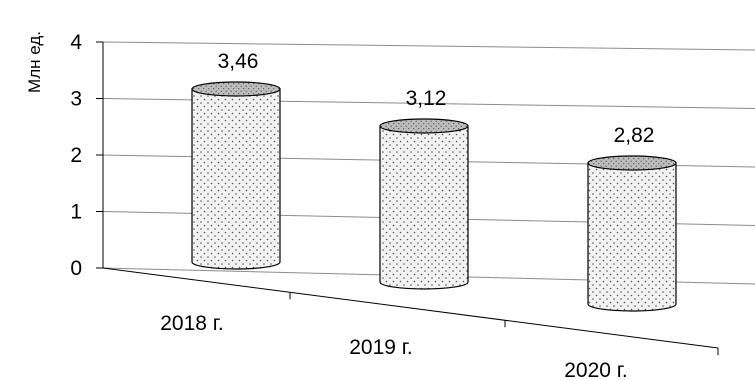 This screenshot has height=380, width=755. What do you see at coordinates (34, 62) in the screenshot?
I see `y-axis-title: Млн ед.` at bounding box center [34, 62].